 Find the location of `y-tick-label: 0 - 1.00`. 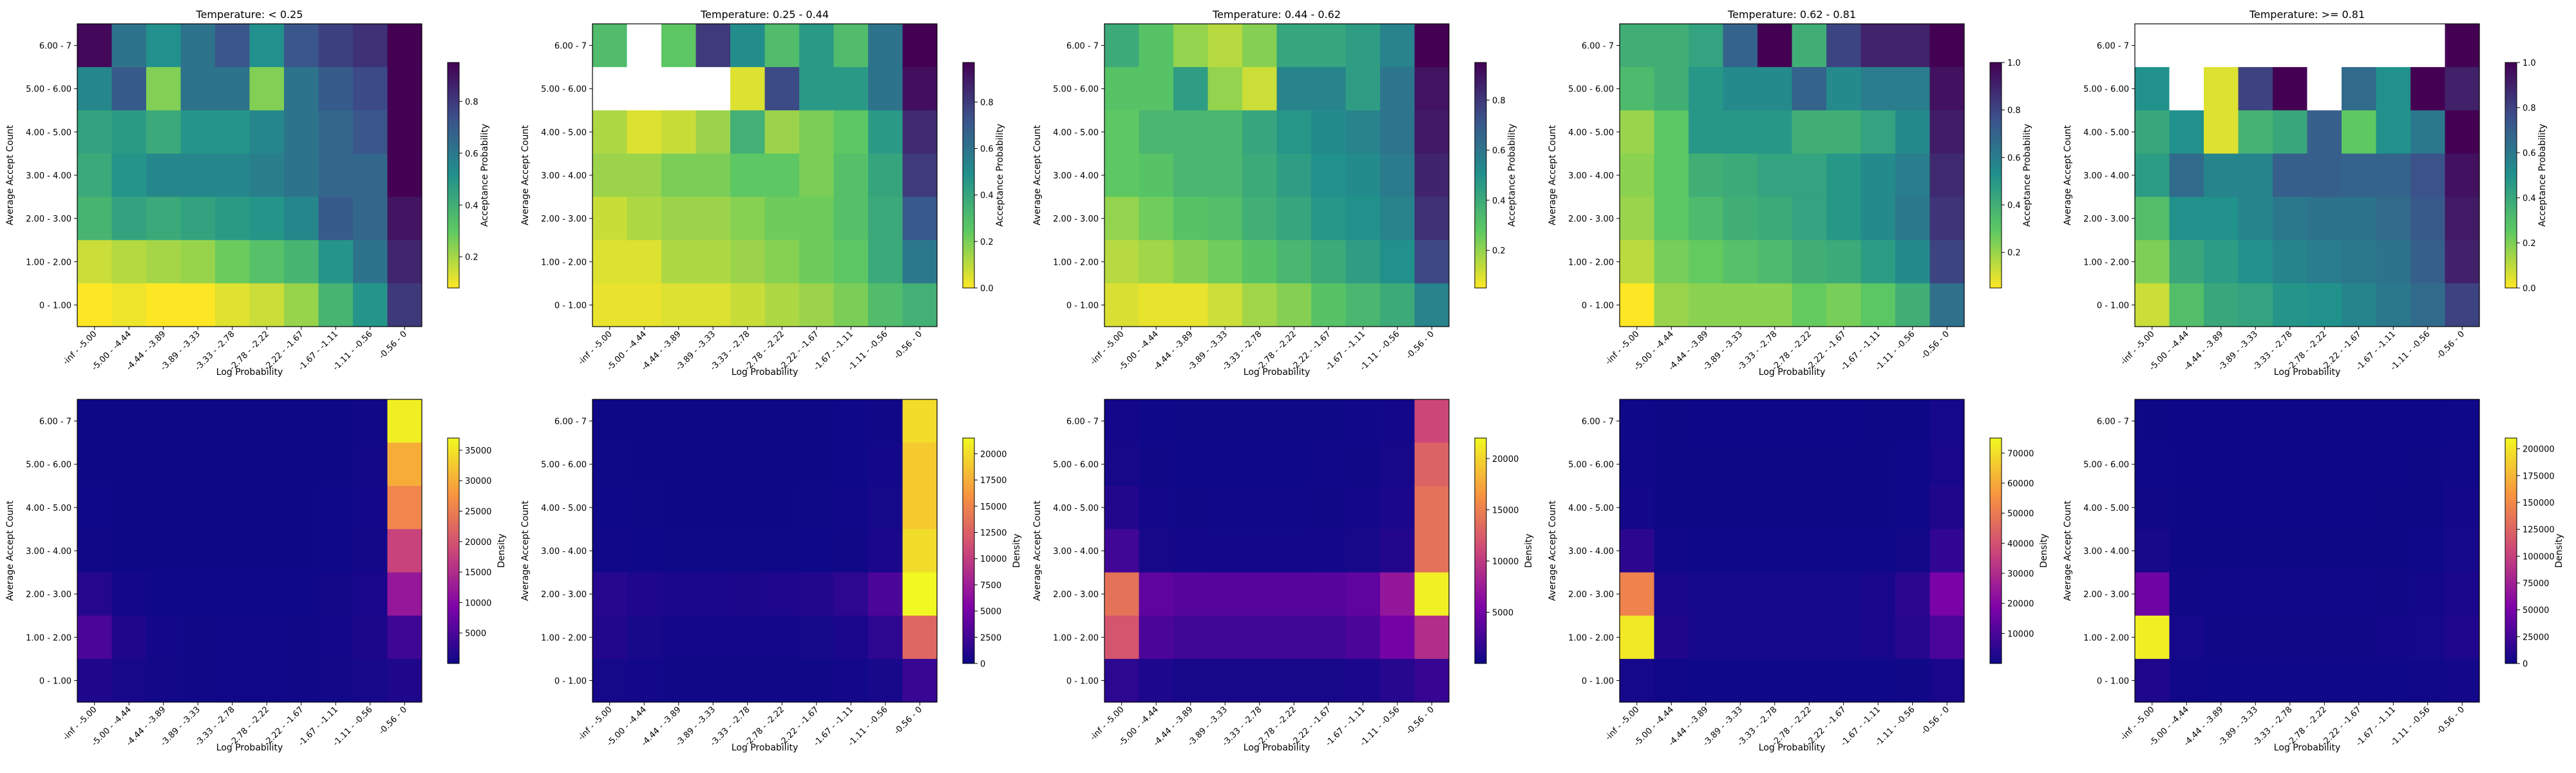

y-tick-label: 0 - 1.00 is located at coordinates (570, 681).